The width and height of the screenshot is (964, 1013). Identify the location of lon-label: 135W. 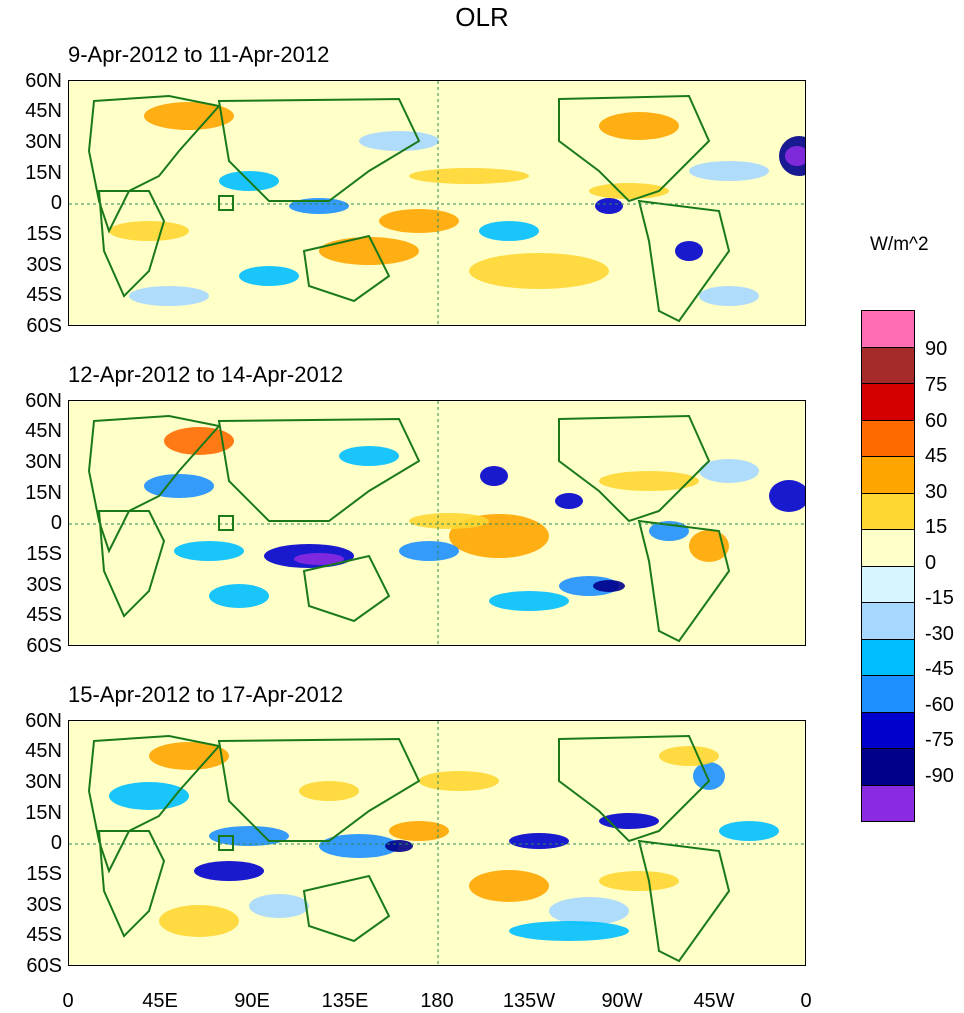
(529, 1001).